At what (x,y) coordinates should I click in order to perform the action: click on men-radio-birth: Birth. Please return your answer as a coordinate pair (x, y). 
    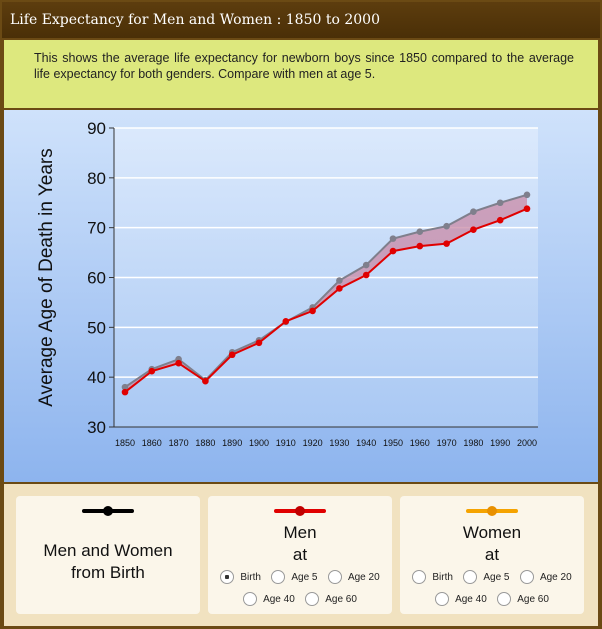
    Looking at the image, I should click on (240, 577).